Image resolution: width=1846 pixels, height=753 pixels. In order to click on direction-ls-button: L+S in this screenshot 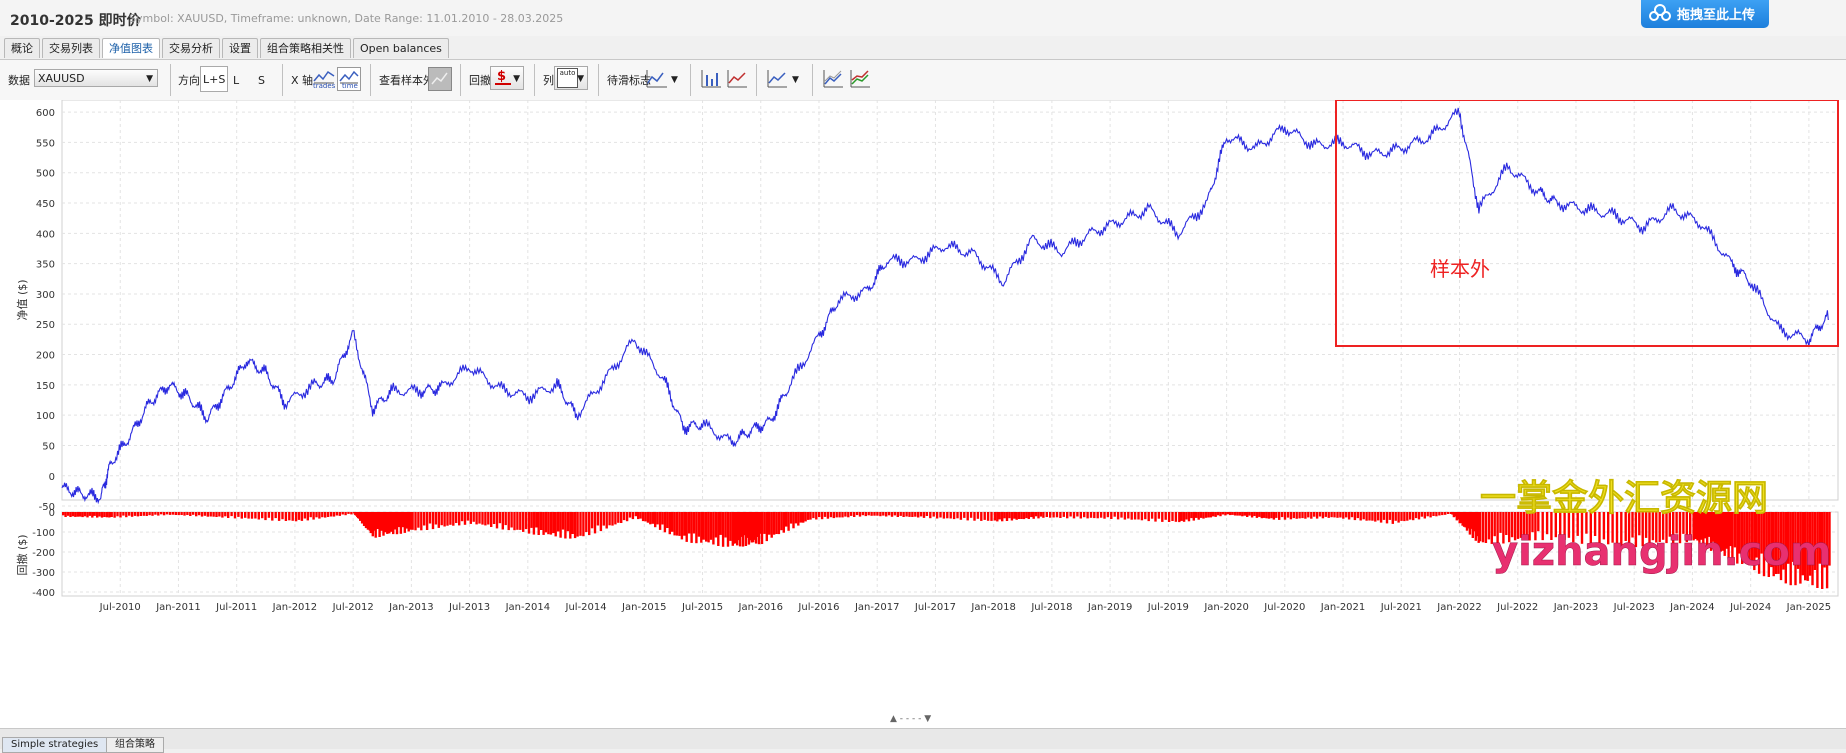, I will do `click(214, 79)`.